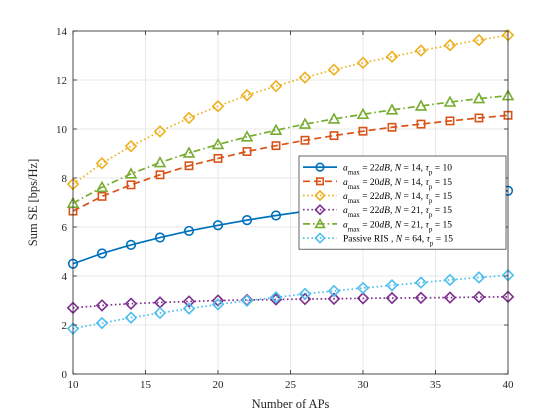  Describe the element at coordinates (65, 228) in the screenshot. I see `y-tick-label: 6` at that location.